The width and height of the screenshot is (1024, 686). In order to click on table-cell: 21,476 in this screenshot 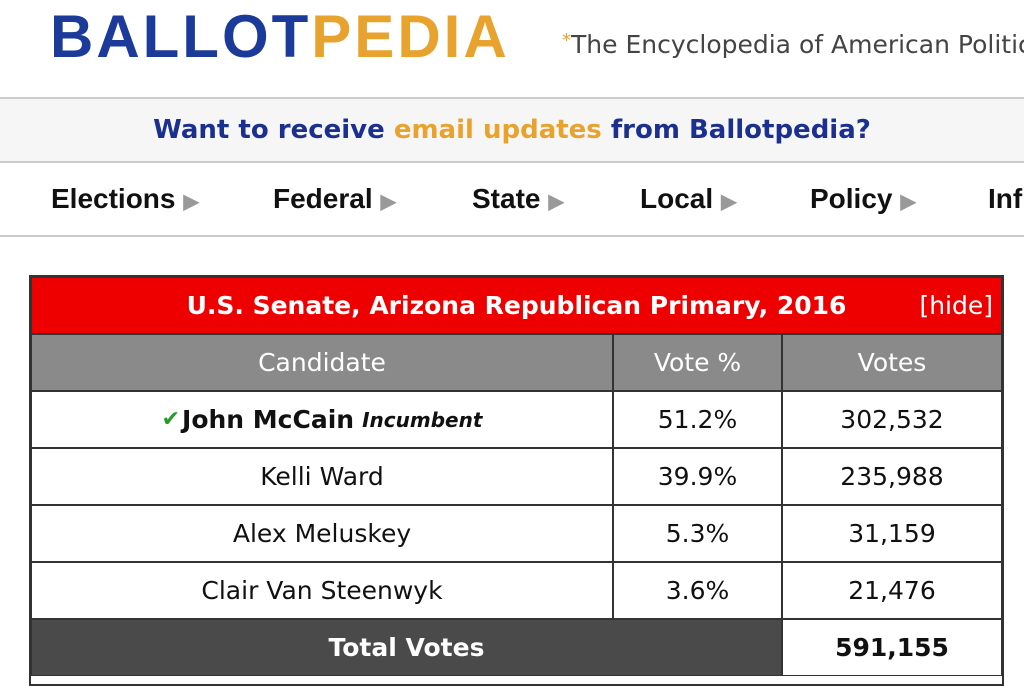, I will do `click(892, 590)`.